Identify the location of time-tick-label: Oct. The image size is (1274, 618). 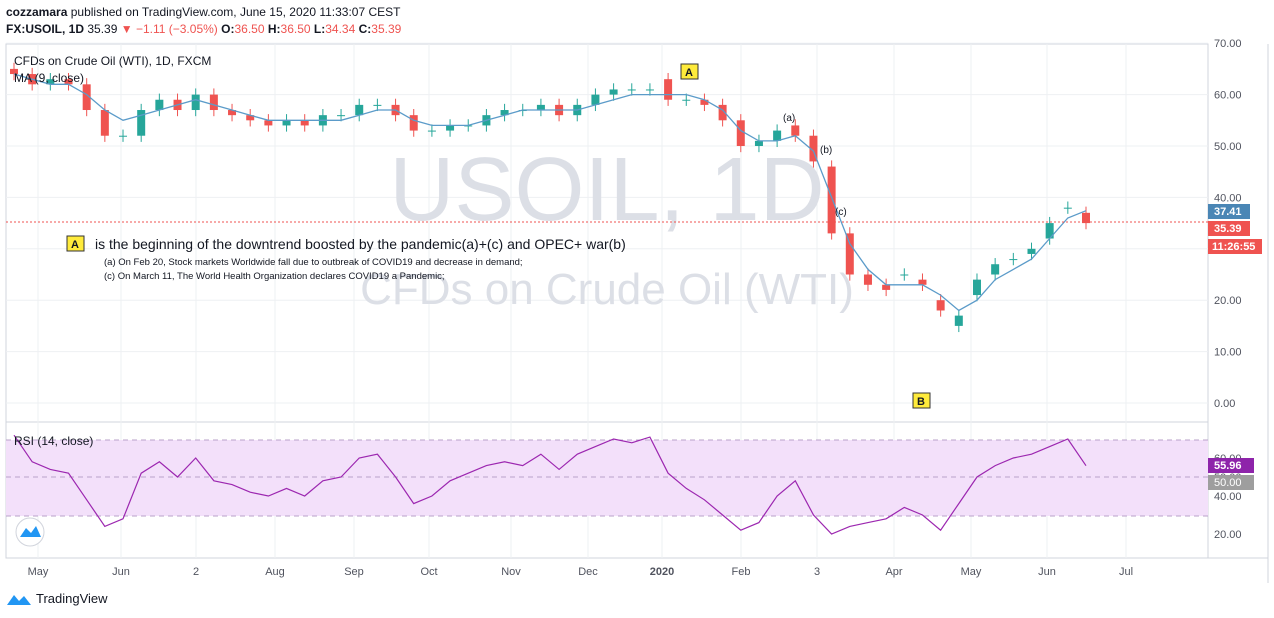
(428, 572).